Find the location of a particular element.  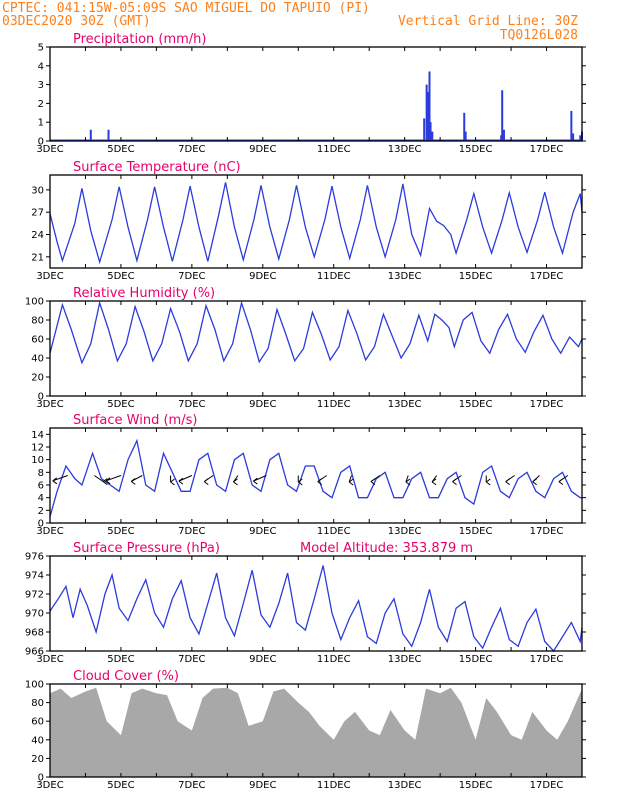

temp-xtick-label: 5DEC is located at coordinates (120, 276).